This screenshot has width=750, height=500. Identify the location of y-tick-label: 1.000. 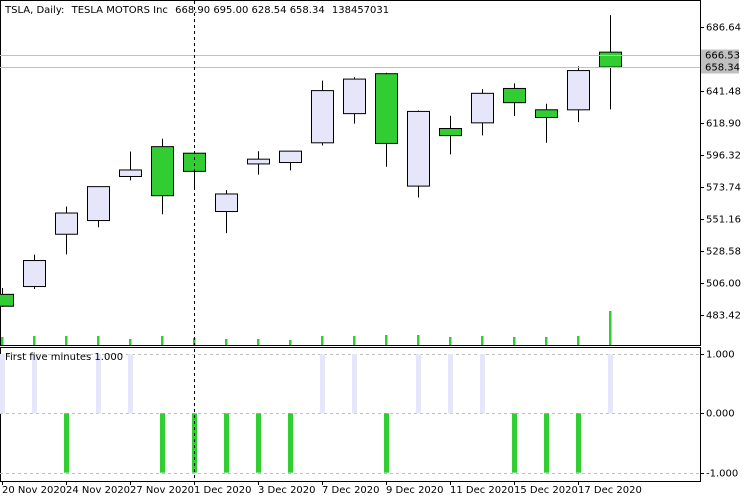
(720, 355).